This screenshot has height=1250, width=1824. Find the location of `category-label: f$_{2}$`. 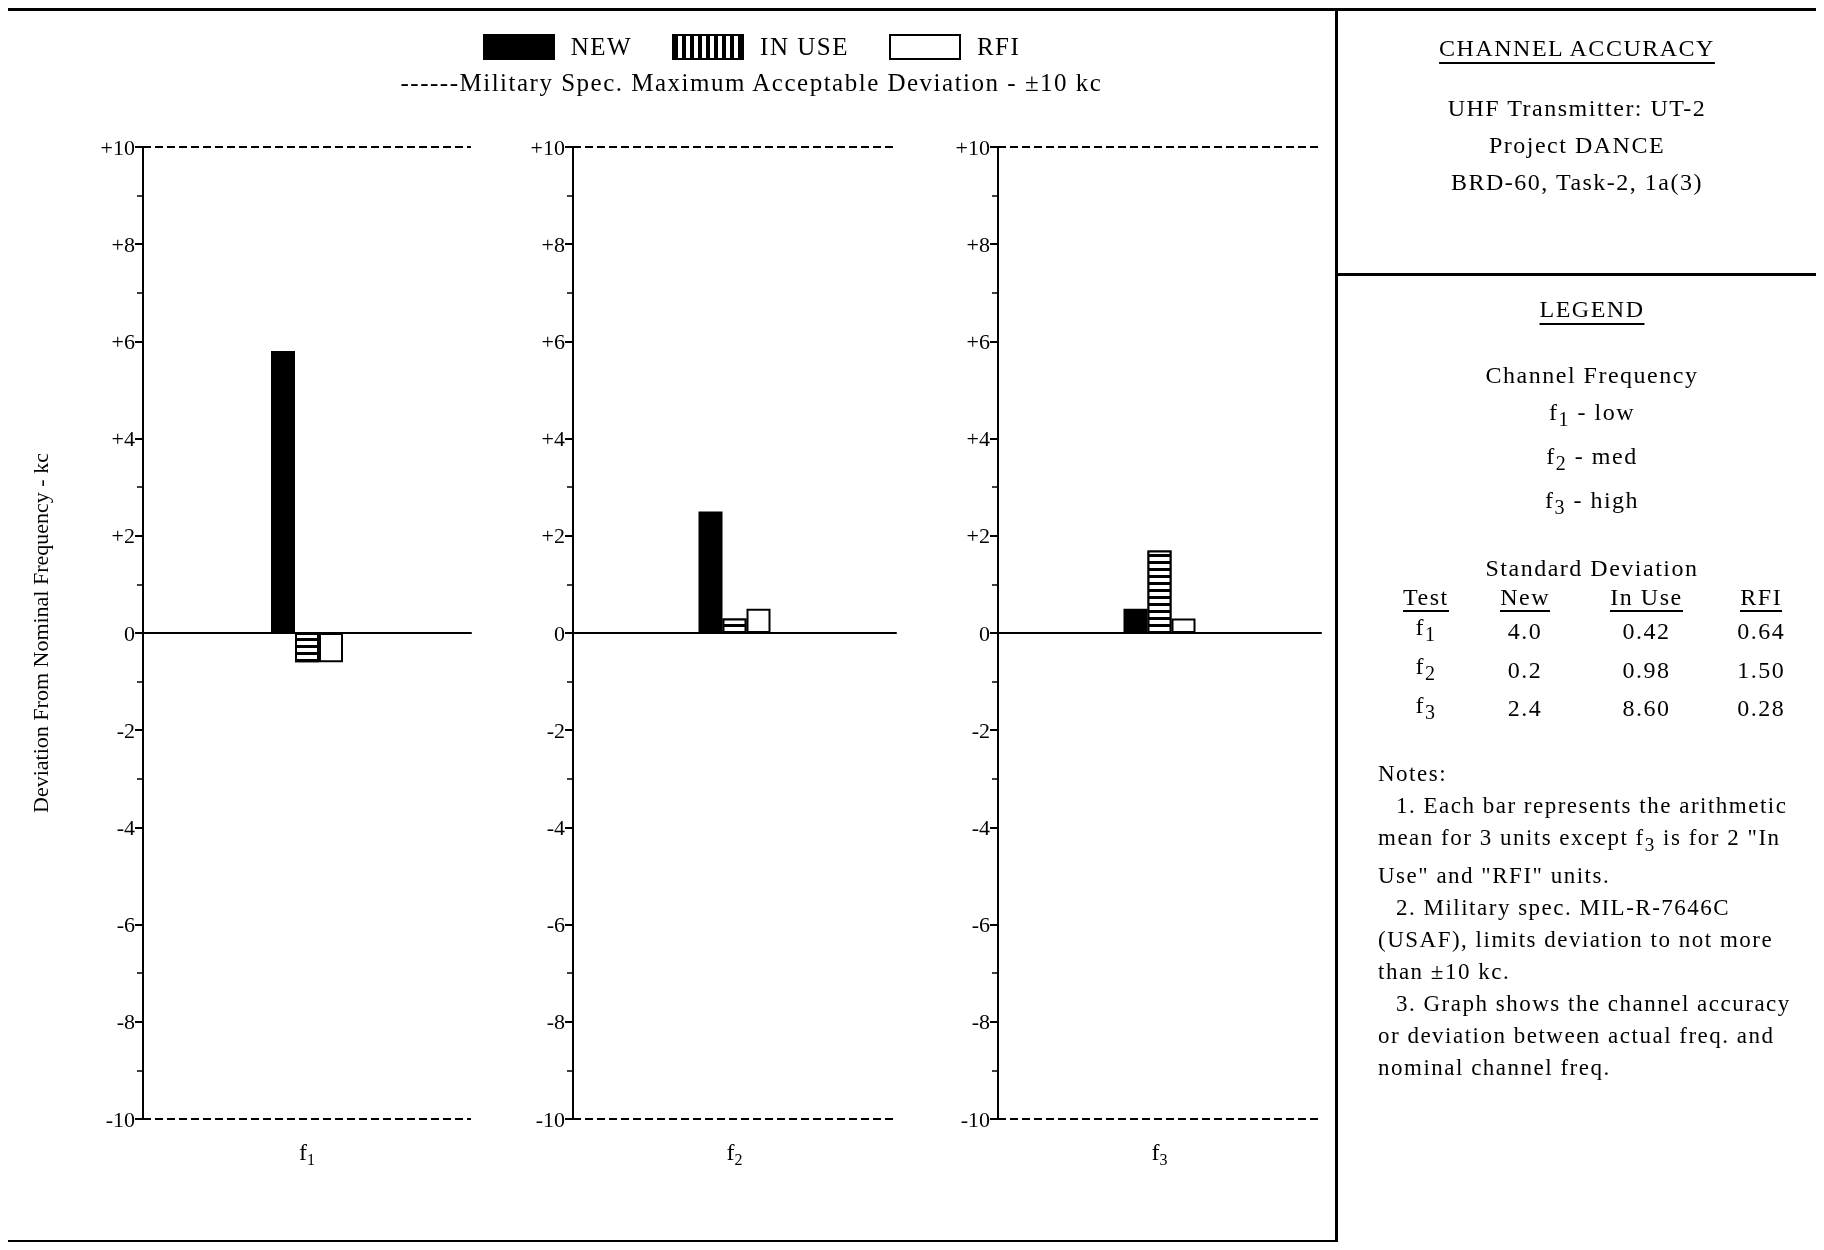

category-label: f$_{2}$ is located at coordinates (1426, 668).